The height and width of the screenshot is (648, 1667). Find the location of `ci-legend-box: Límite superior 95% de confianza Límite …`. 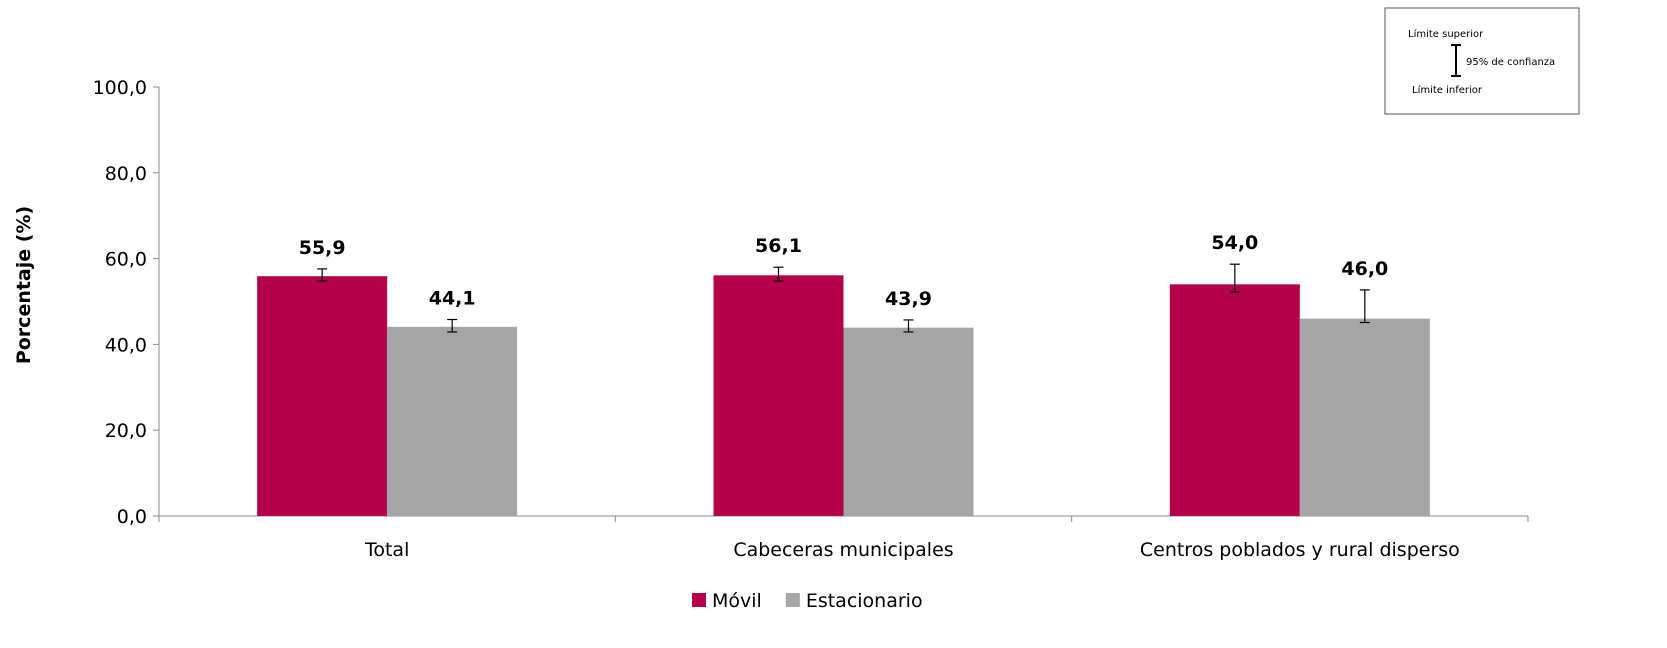

ci-legend-box: Límite superior 95% de confianza Límite … is located at coordinates (1482, 61).